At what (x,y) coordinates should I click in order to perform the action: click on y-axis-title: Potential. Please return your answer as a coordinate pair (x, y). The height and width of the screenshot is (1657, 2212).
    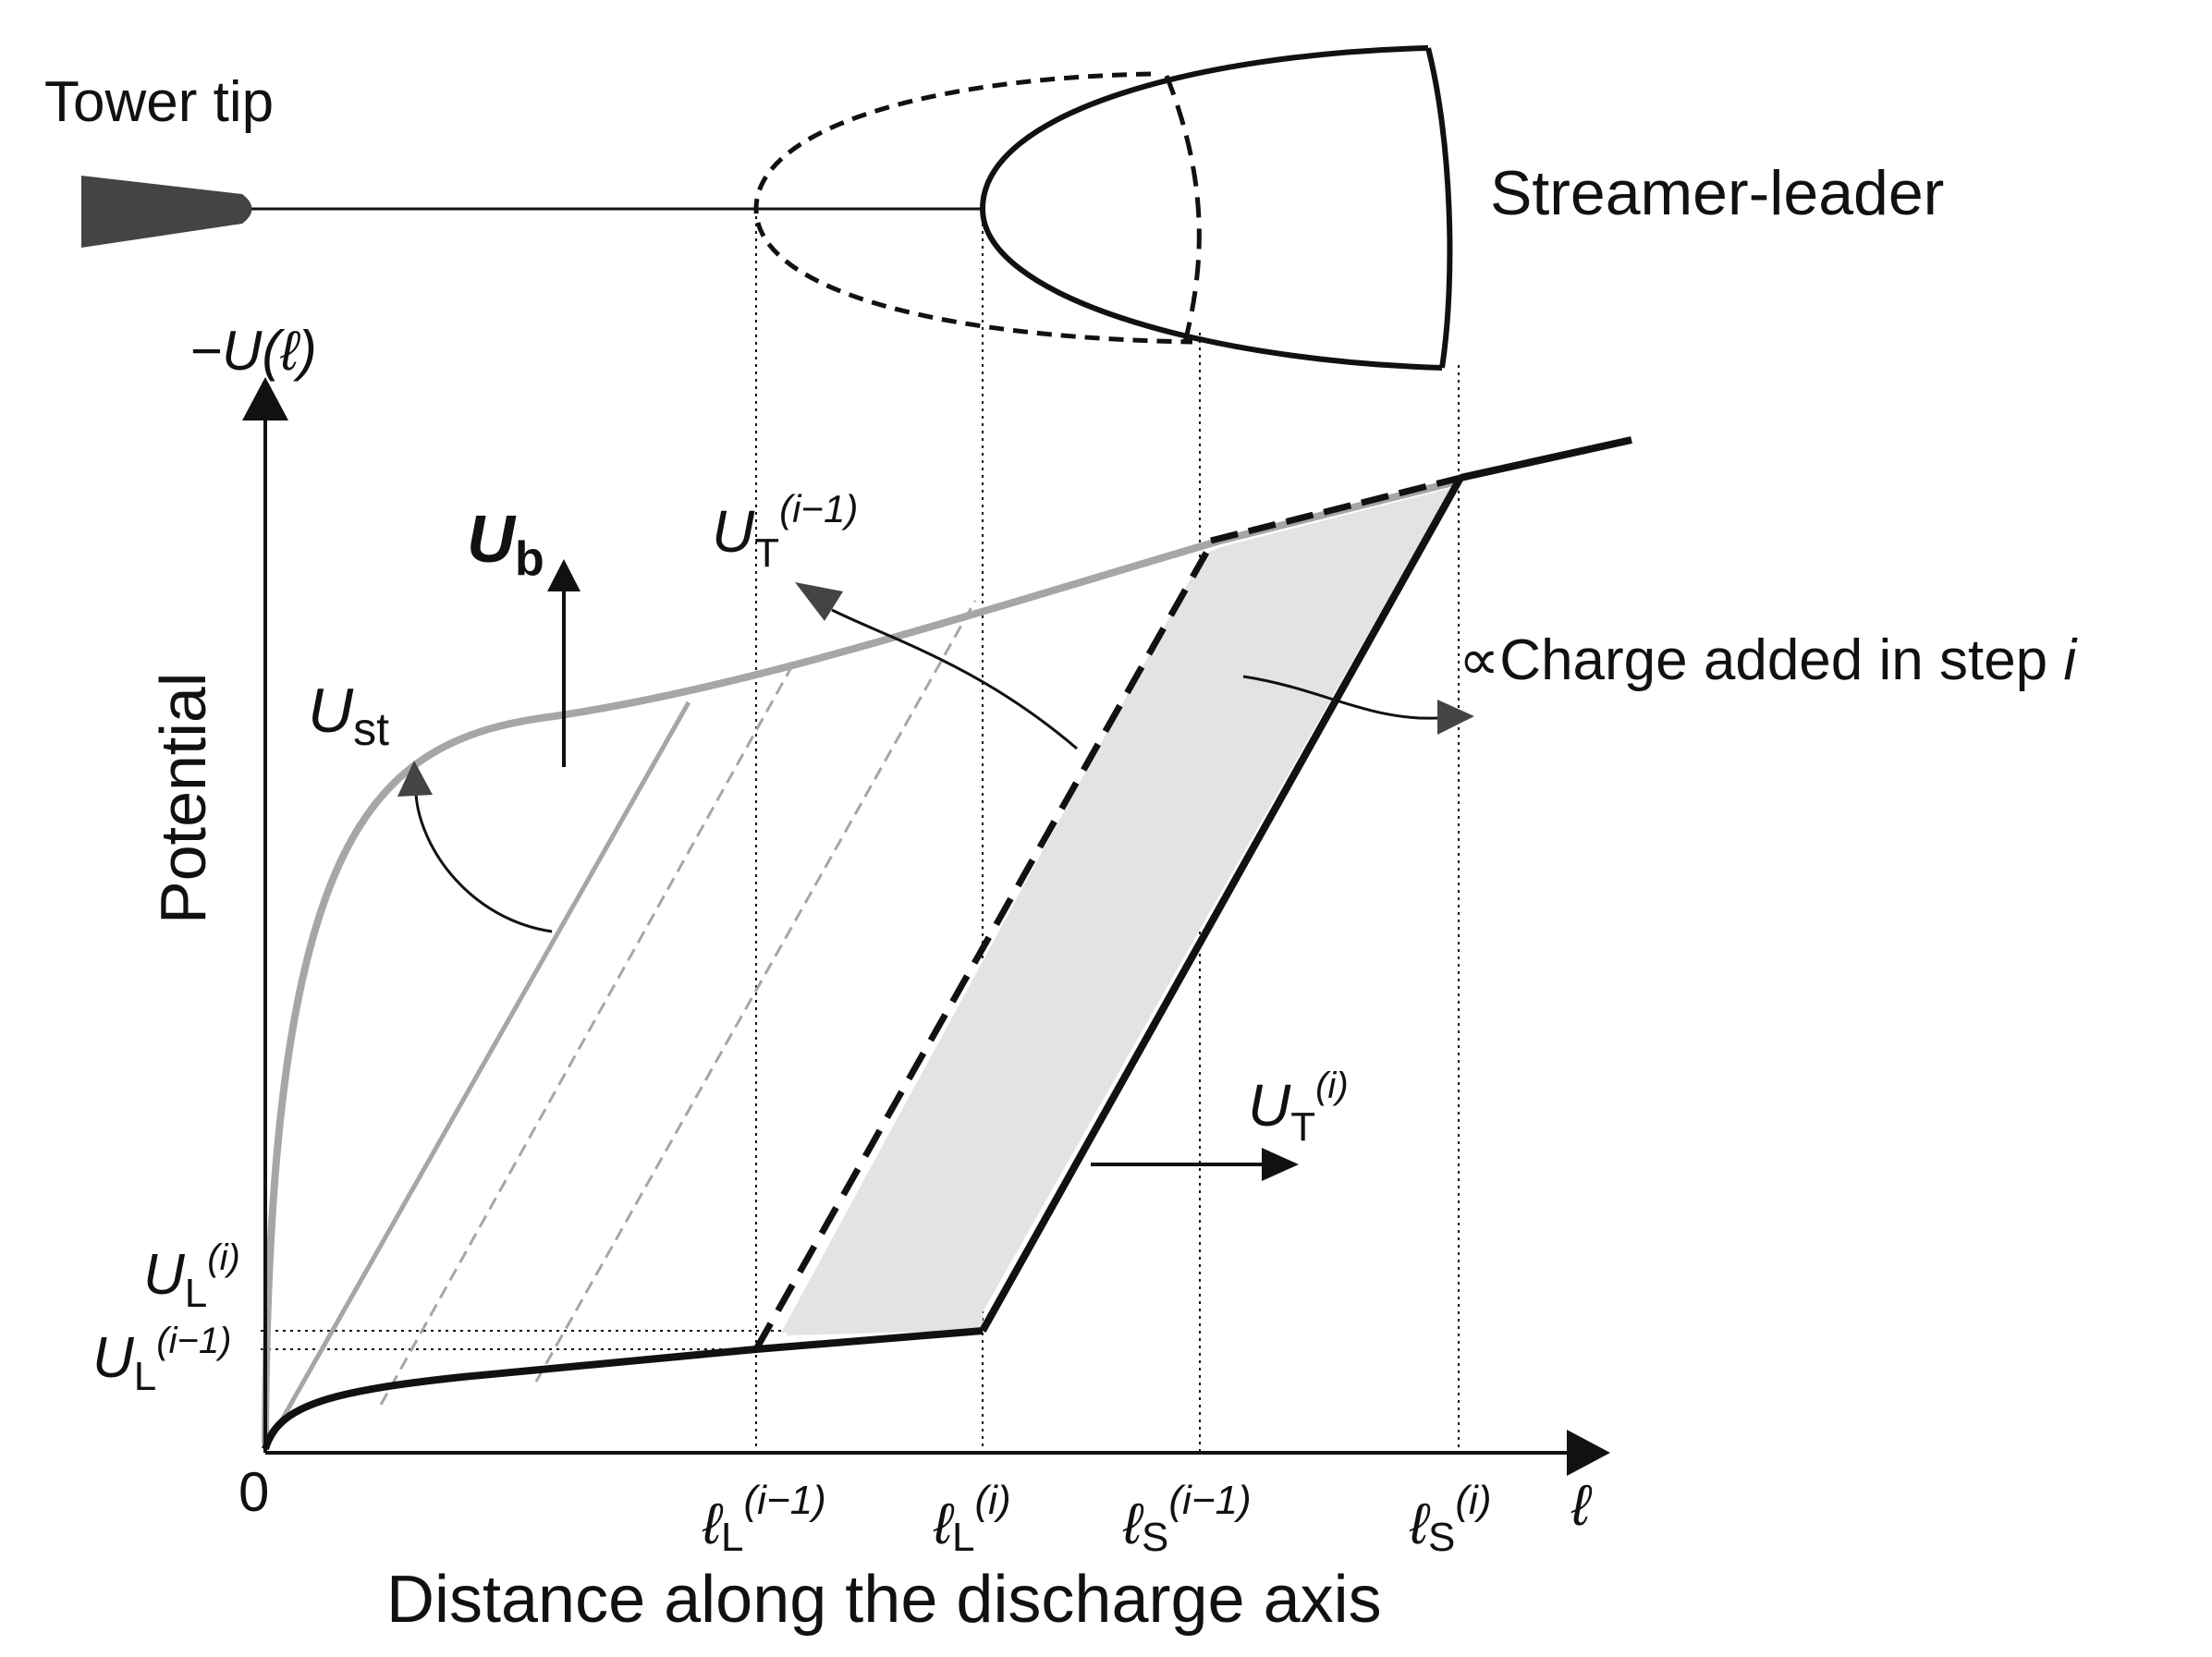
    Looking at the image, I should click on (183, 799).